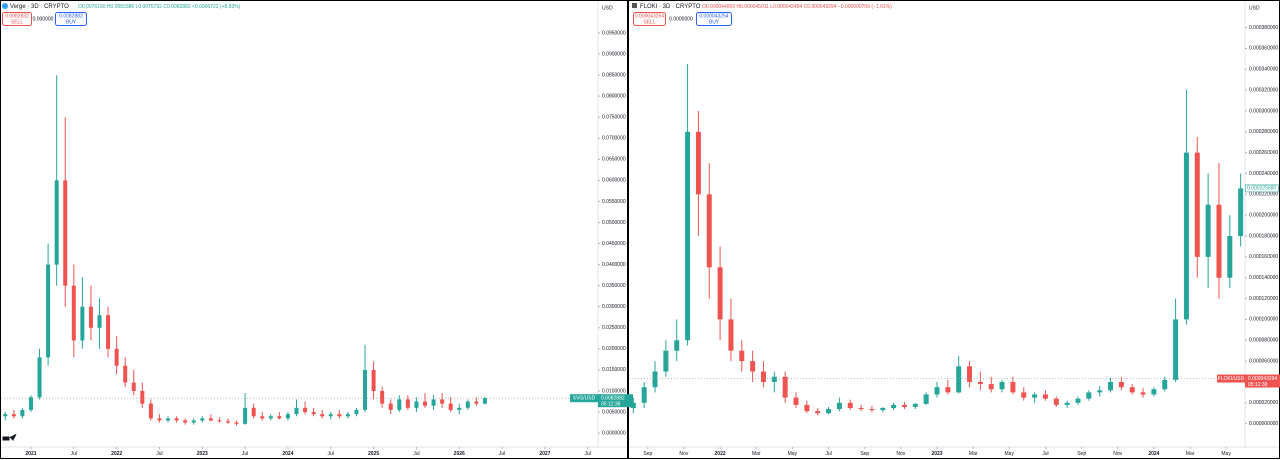 This screenshot has width=1280, height=460. I want to click on x-tick-label: 2022, so click(720, 454).